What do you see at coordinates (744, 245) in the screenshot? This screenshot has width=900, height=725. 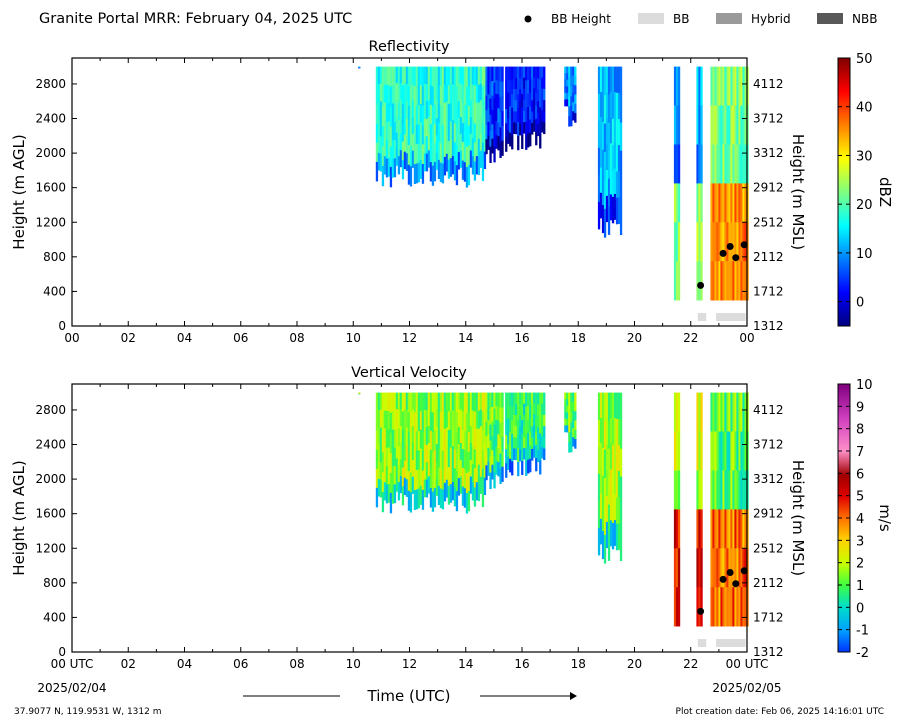 I see `bb-height-point` at bounding box center [744, 245].